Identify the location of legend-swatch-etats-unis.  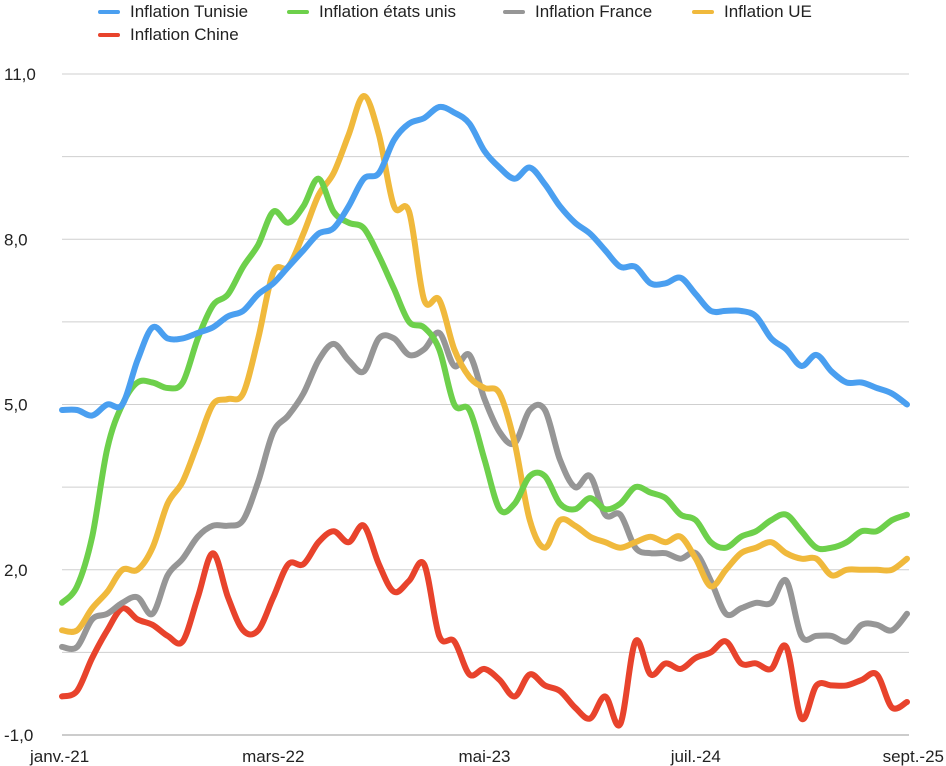
(298, 12).